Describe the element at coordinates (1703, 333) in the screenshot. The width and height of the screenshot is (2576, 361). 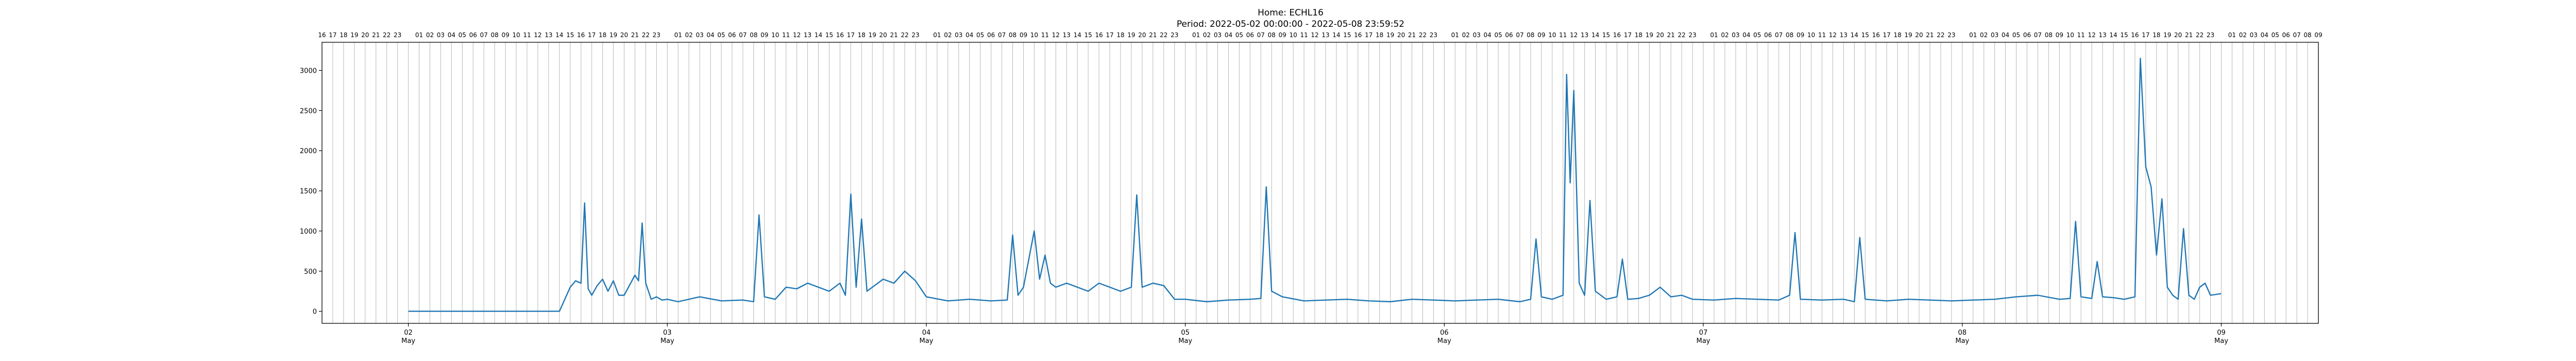
I see `x-tick-day-label: 07` at that location.